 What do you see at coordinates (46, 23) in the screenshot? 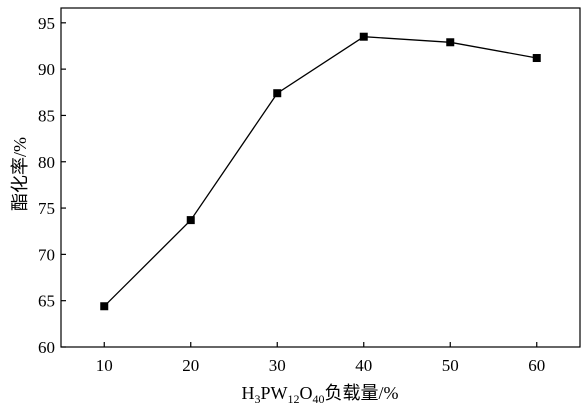
I see `y-tick-label: 95` at bounding box center [46, 23].